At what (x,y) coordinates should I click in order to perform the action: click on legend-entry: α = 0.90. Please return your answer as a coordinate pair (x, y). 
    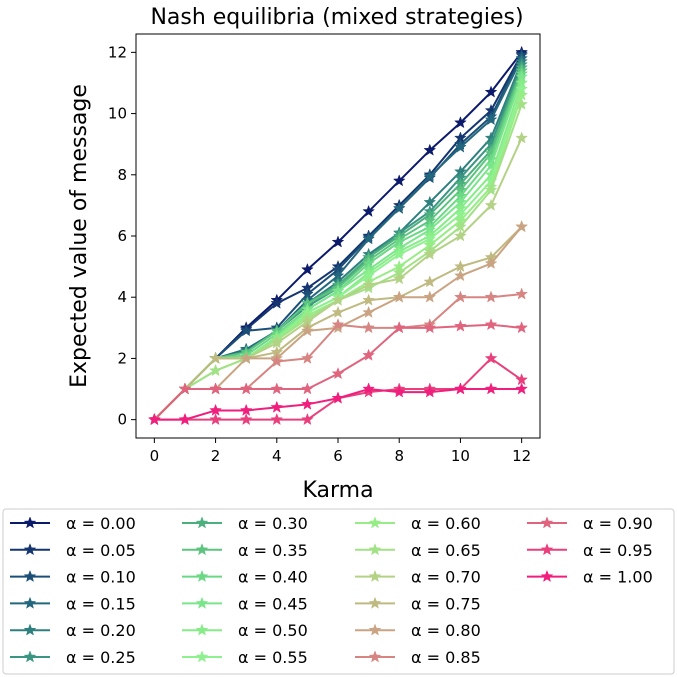
    Looking at the image, I should click on (590, 523).